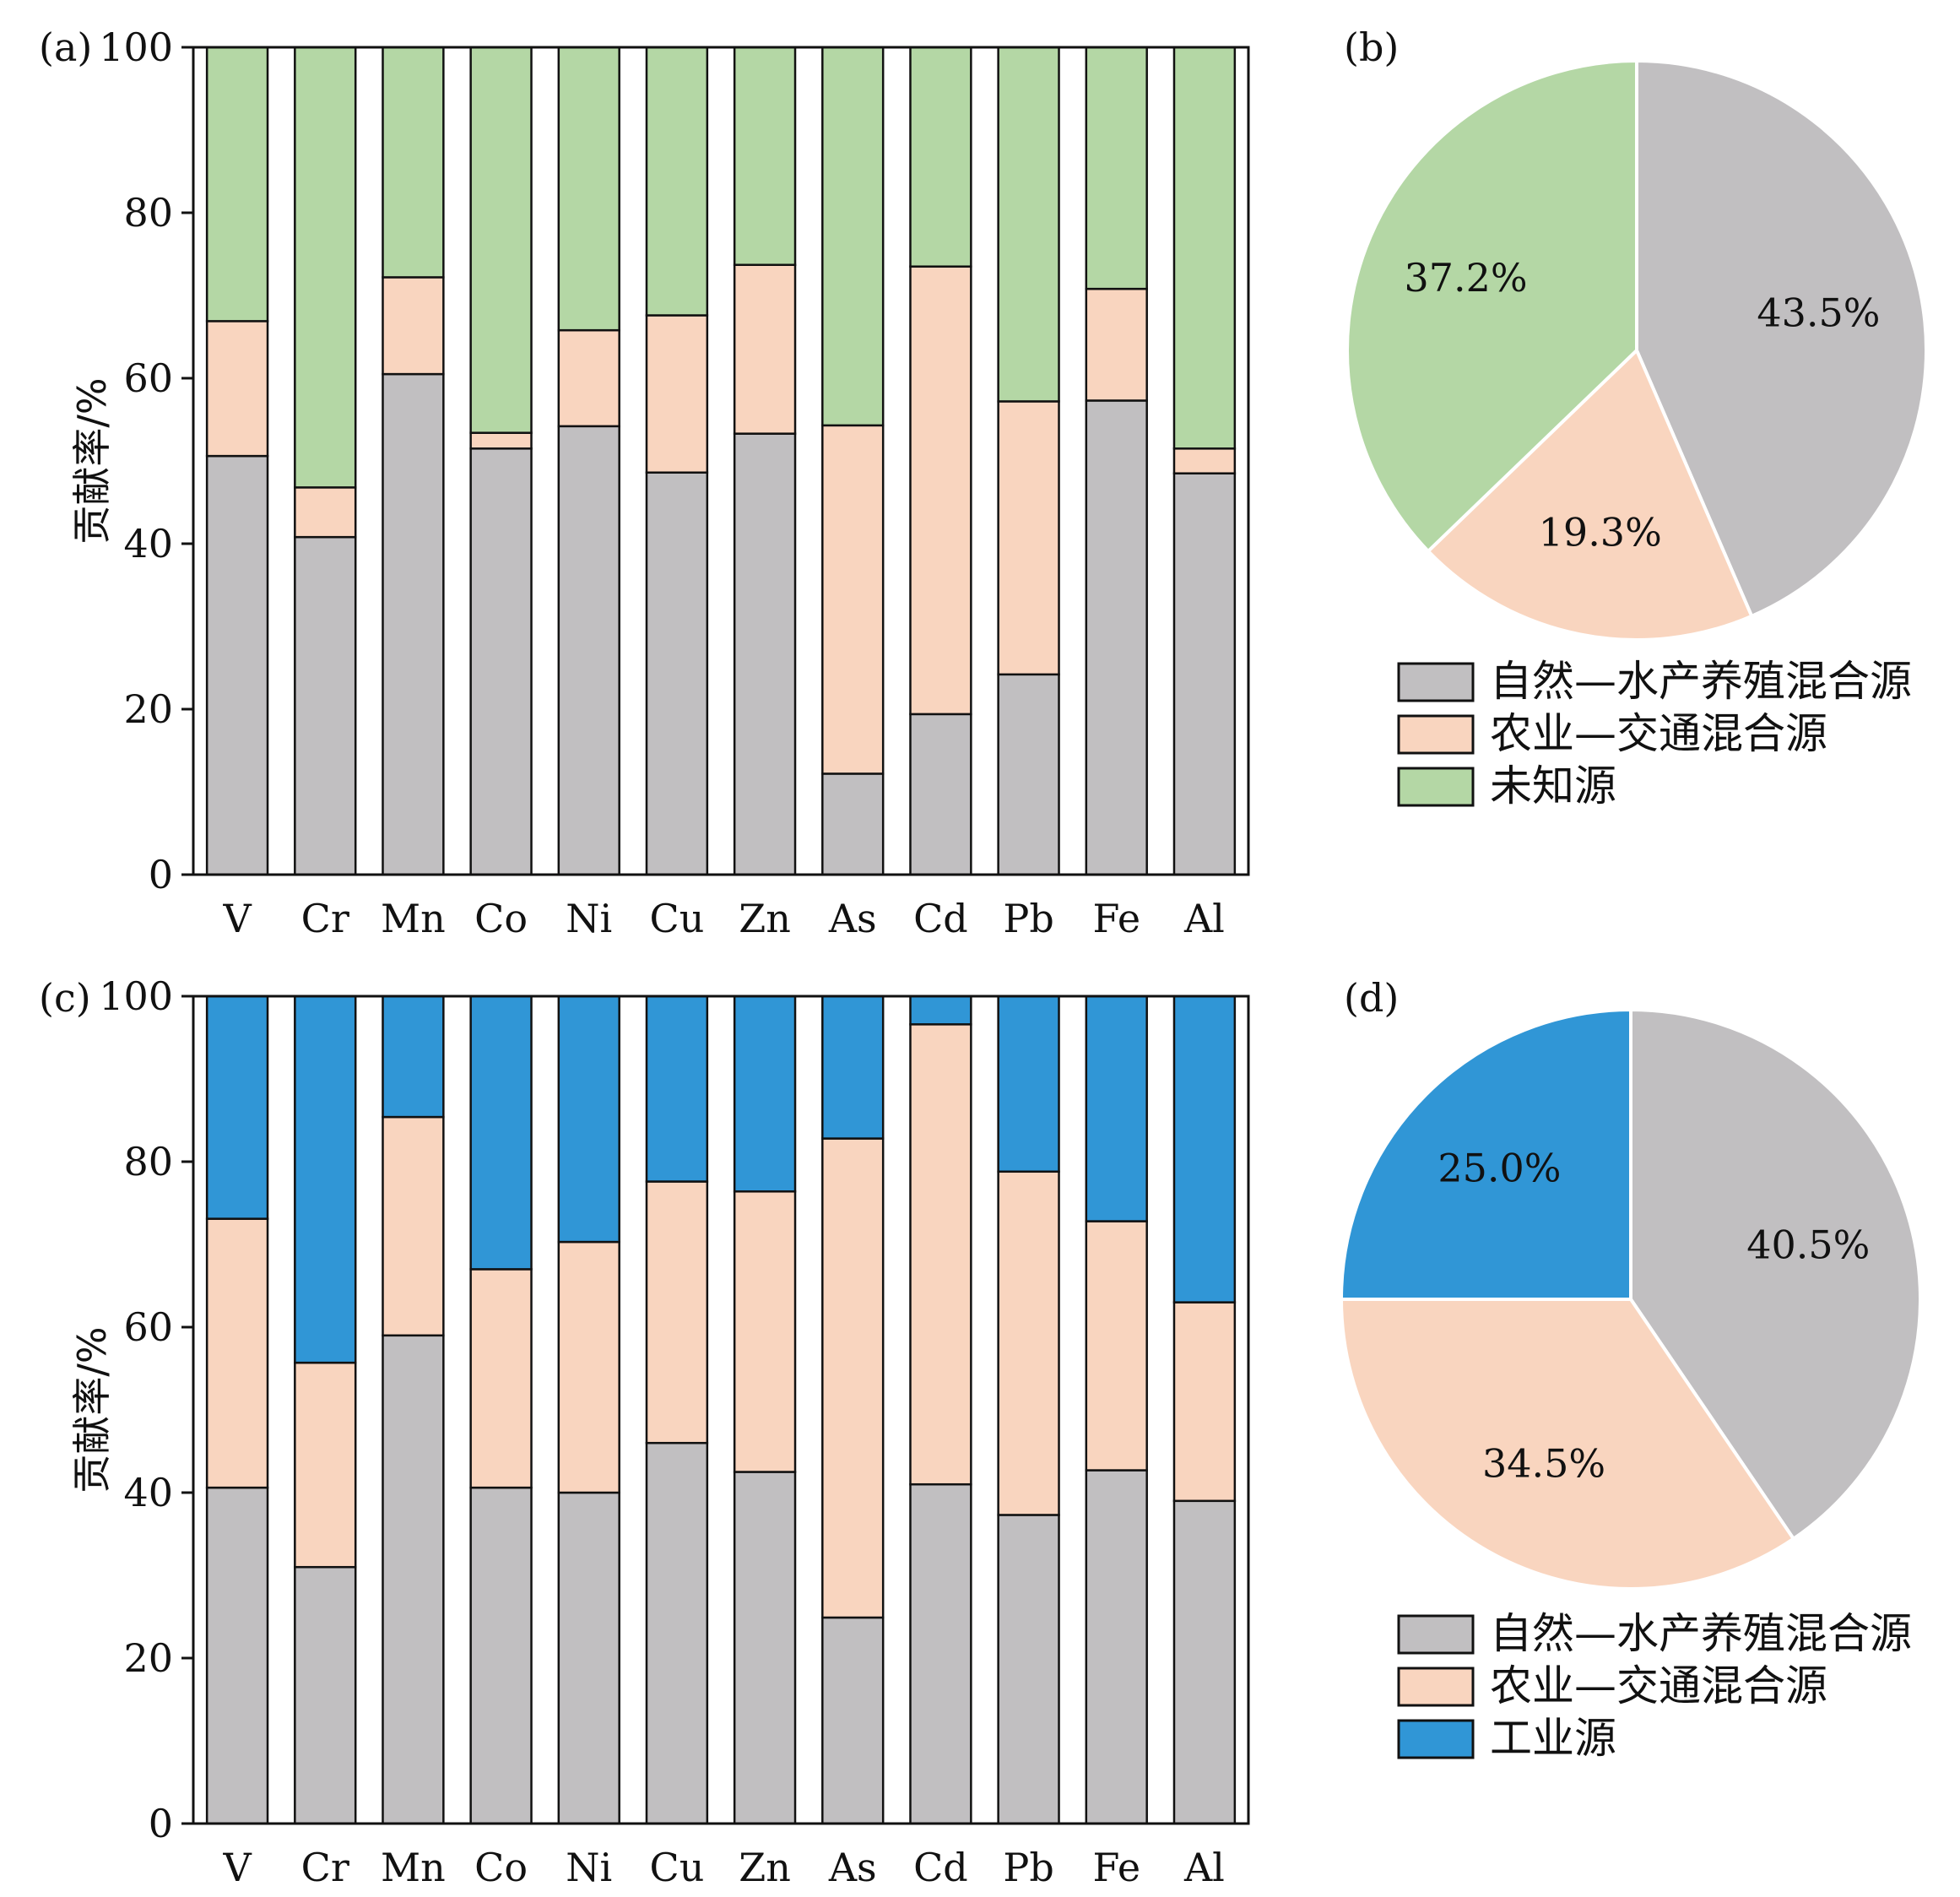 Image resolution: width=1960 pixels, height=1897 pixels. Describe the element at coordinates (677, 673) in the screenshot. I see `bar-a-Cu-s0` at that location.